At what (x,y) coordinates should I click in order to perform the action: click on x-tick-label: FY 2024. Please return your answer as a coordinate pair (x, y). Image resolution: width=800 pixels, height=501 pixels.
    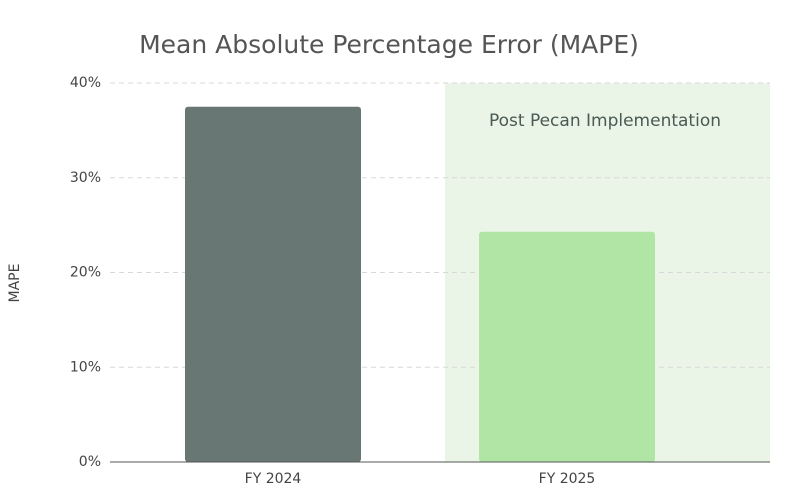
    Looking at the image, I should click on (273, 479).